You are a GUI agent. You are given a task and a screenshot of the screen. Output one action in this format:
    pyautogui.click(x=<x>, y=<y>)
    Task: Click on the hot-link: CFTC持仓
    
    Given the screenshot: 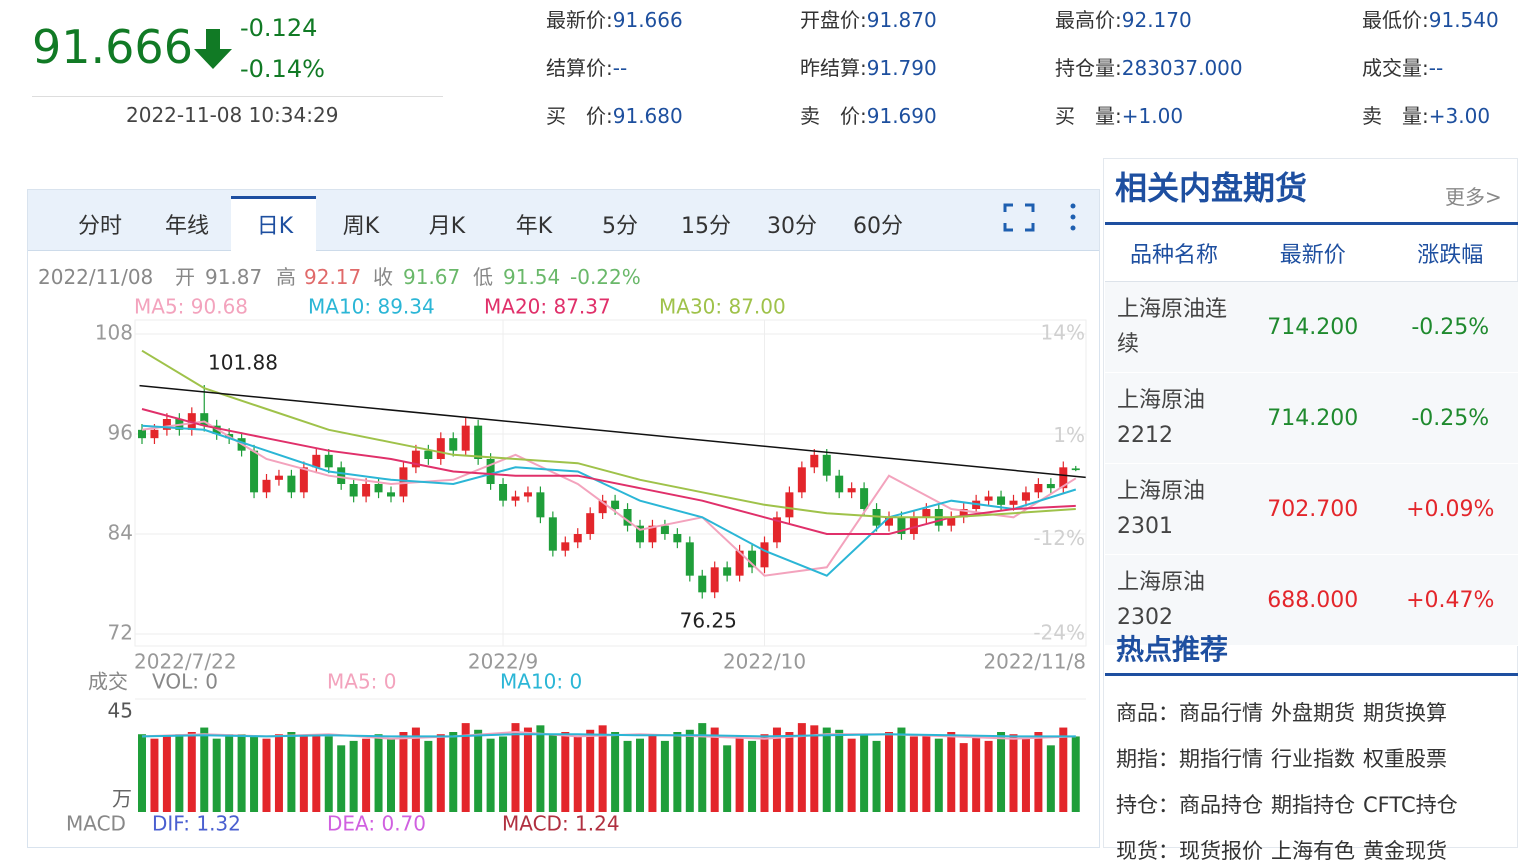 What is the action you would take?
    pyautogui.click(x=1410, y=805)
    